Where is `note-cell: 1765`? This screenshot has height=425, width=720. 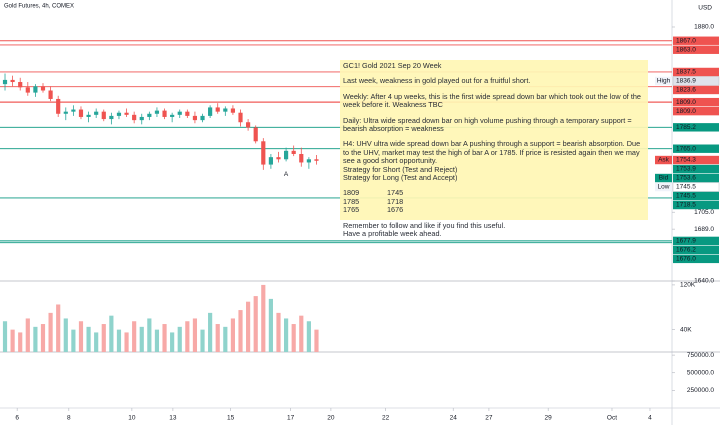 note-cell: 1765 is located at coordinates (351, 210).